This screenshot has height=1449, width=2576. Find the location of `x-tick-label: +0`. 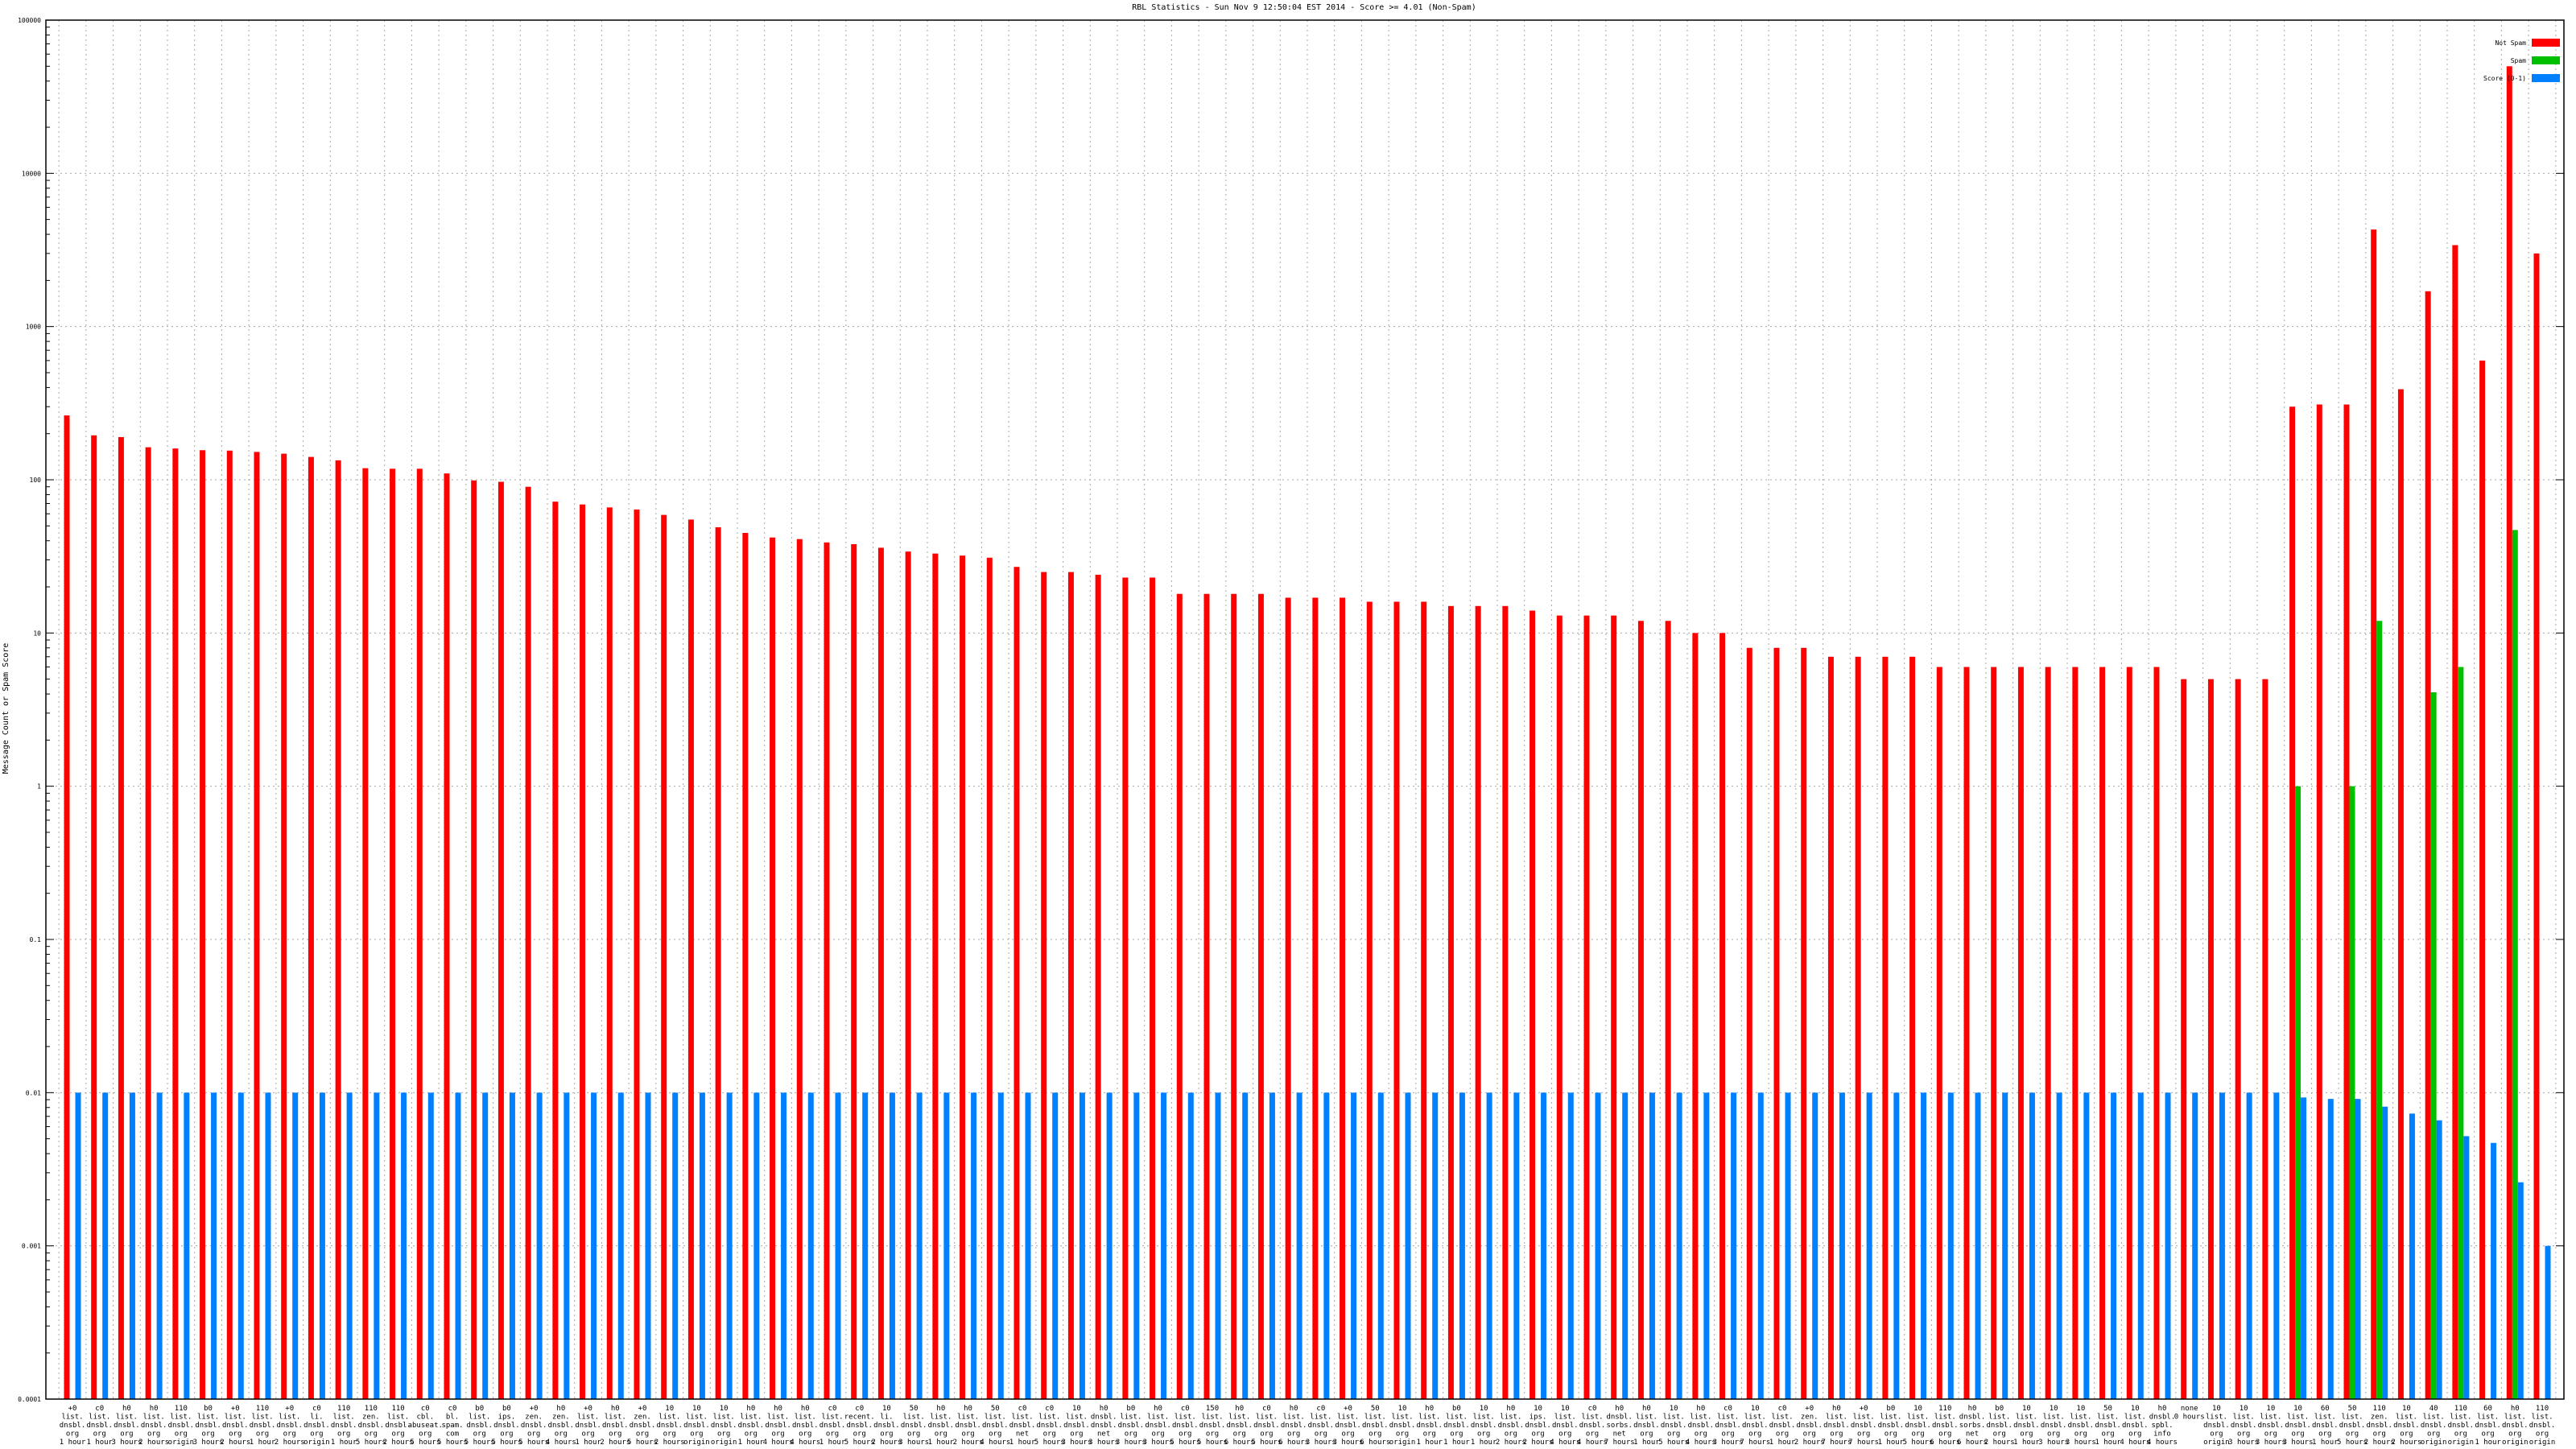

x-tick-label: +0 is located at coordinates (289, 1409).